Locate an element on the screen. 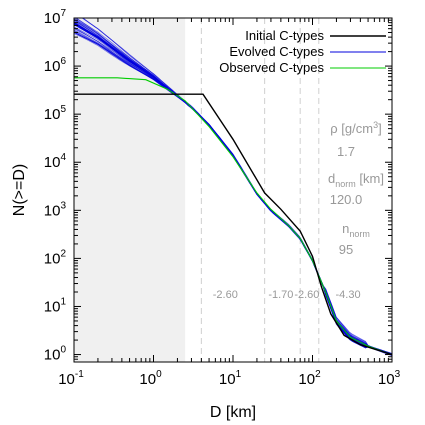 This screenshot has height=425, width=425. y-tick-label: 10⁰ is located at coordinates (55, 354).